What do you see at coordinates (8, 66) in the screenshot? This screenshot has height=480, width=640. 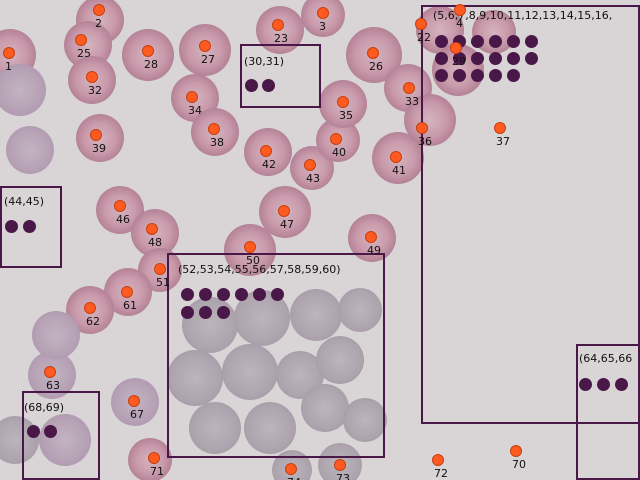 I see `cell-marker-label: 1` at bounding box center [8, 66].